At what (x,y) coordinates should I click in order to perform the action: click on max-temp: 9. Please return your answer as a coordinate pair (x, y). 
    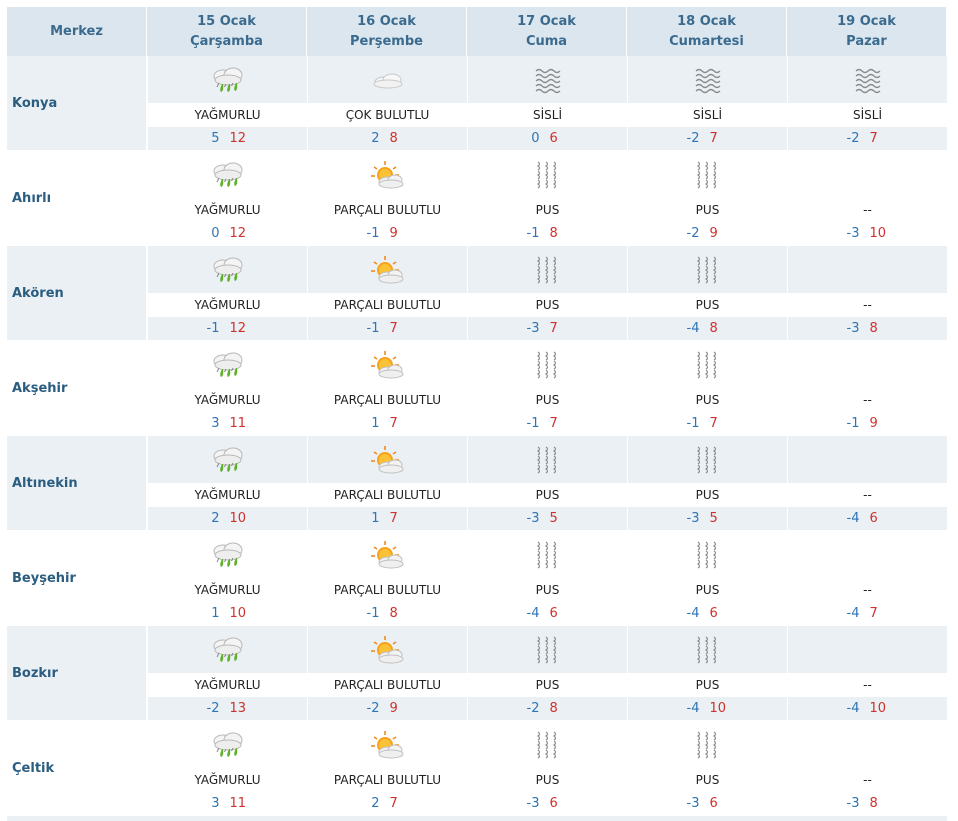
    Looking at the image, I should click on (393, 708).